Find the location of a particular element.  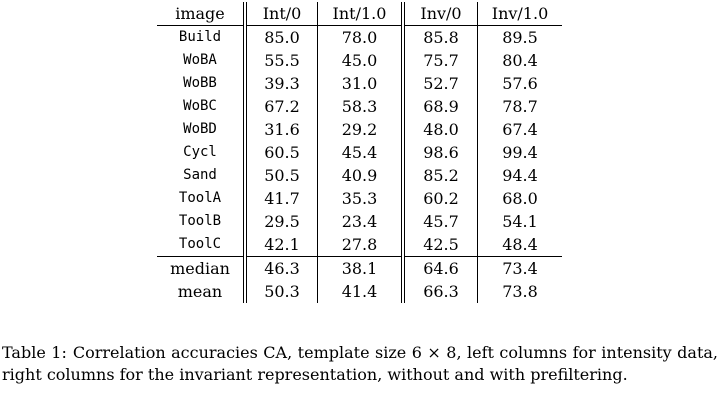

table-row: WoBB 39.3 31.0 52.7 57.6 is located at coordinates (359, 83).